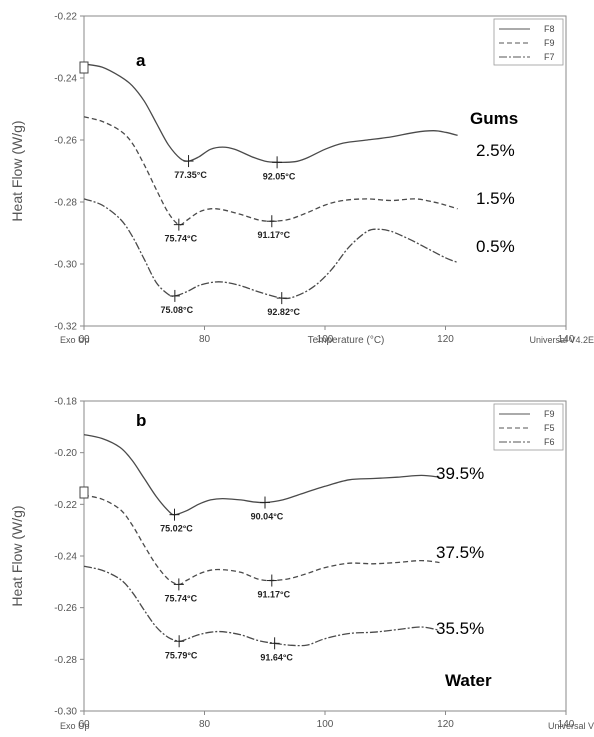 Image resolution: width=594 pixels, height=737 pixels. Describe the element at coordinates (65, 17) in the screenshot. I see `panel-a-ytick-label: -0.22` at that location.